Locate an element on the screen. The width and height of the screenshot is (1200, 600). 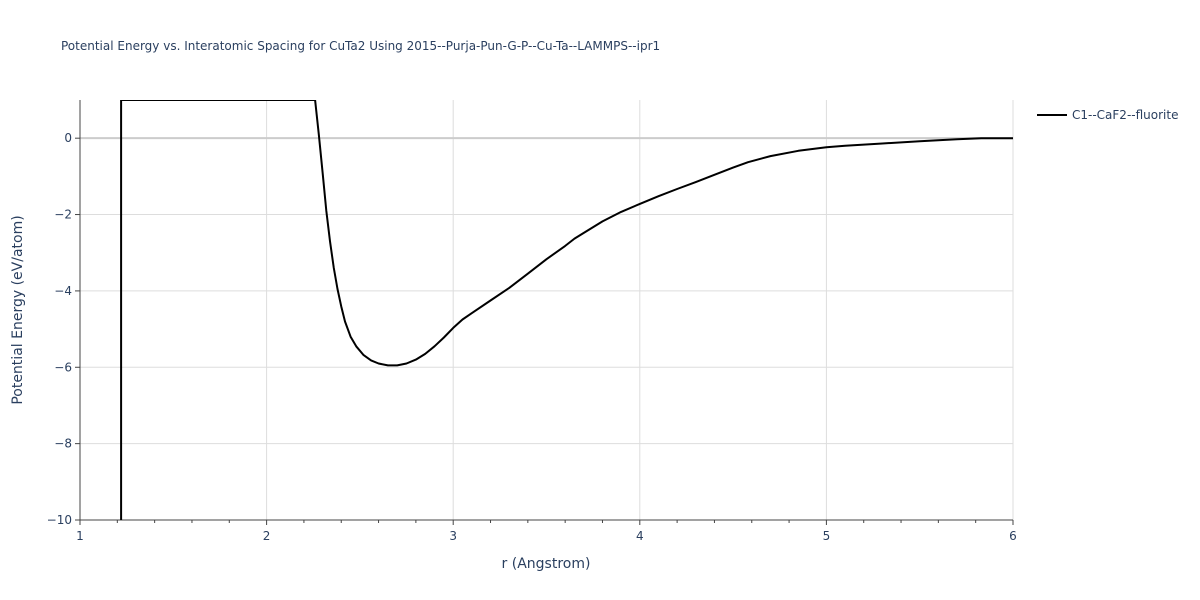
x-tick-label: 3 is located at coordinates (453, 536).